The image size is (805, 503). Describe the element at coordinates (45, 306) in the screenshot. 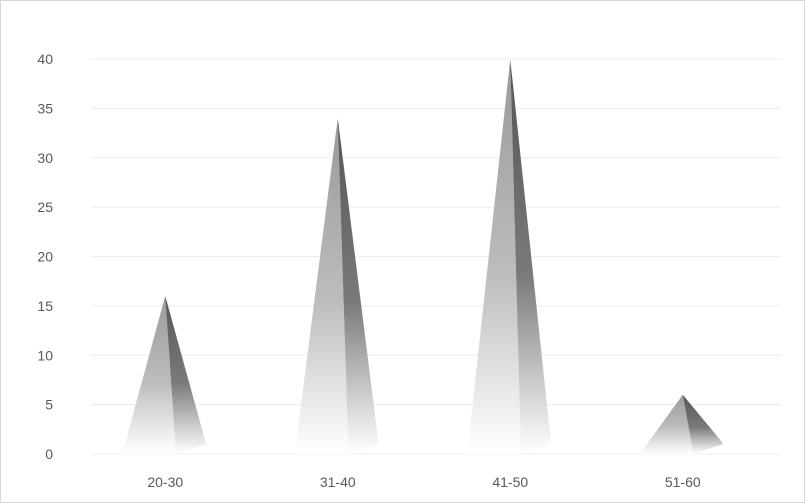

I see `y-tick-label: 15` at that location.